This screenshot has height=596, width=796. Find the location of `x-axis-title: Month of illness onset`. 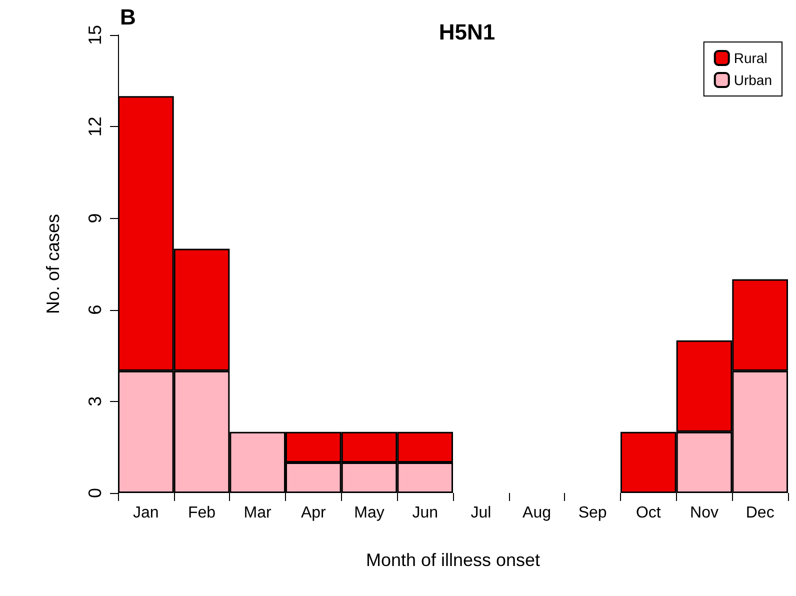

x-axis-title: Month of illness onset is located at coordinates (453, 560).